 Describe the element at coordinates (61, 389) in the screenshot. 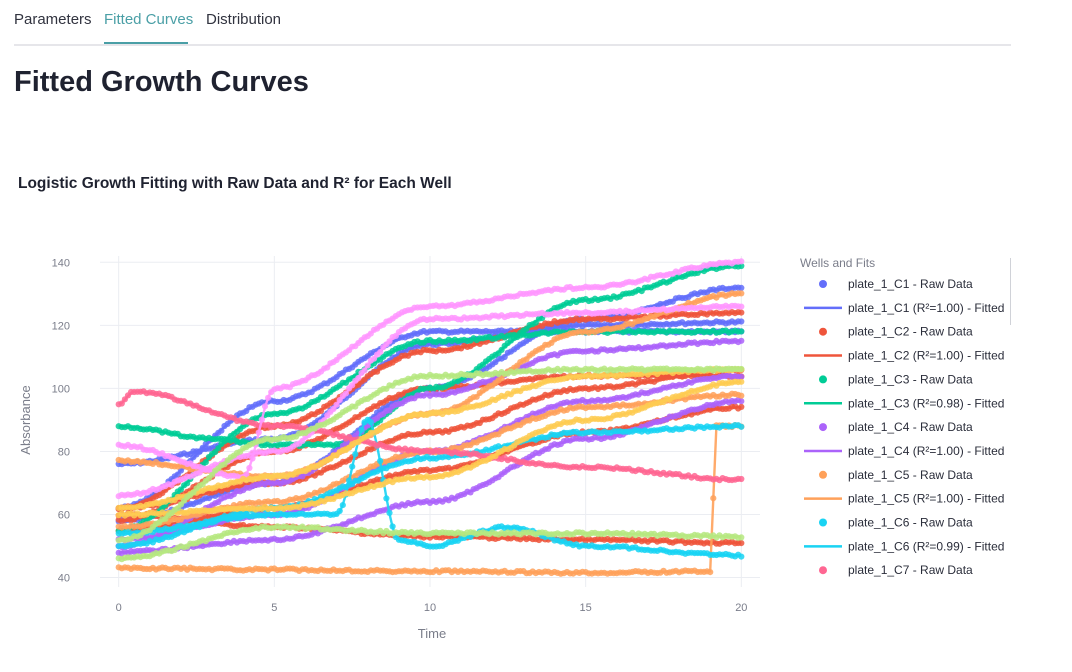

I see `y-tick-label: 100` at that location.